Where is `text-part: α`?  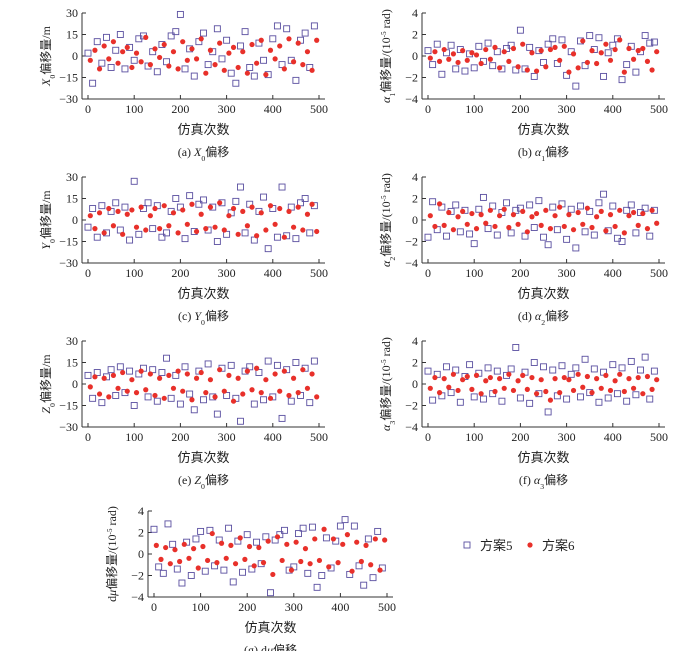
text-part: α is located at coordinates (386, 99).